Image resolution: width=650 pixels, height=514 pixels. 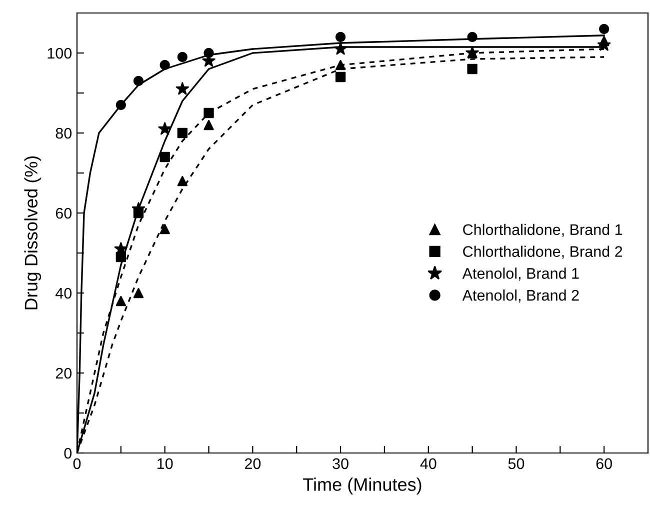 What do you see at coordinates (64, 373) in the screenshot?
I see `y-tick-label: 20` at bounding box center [64, 373].